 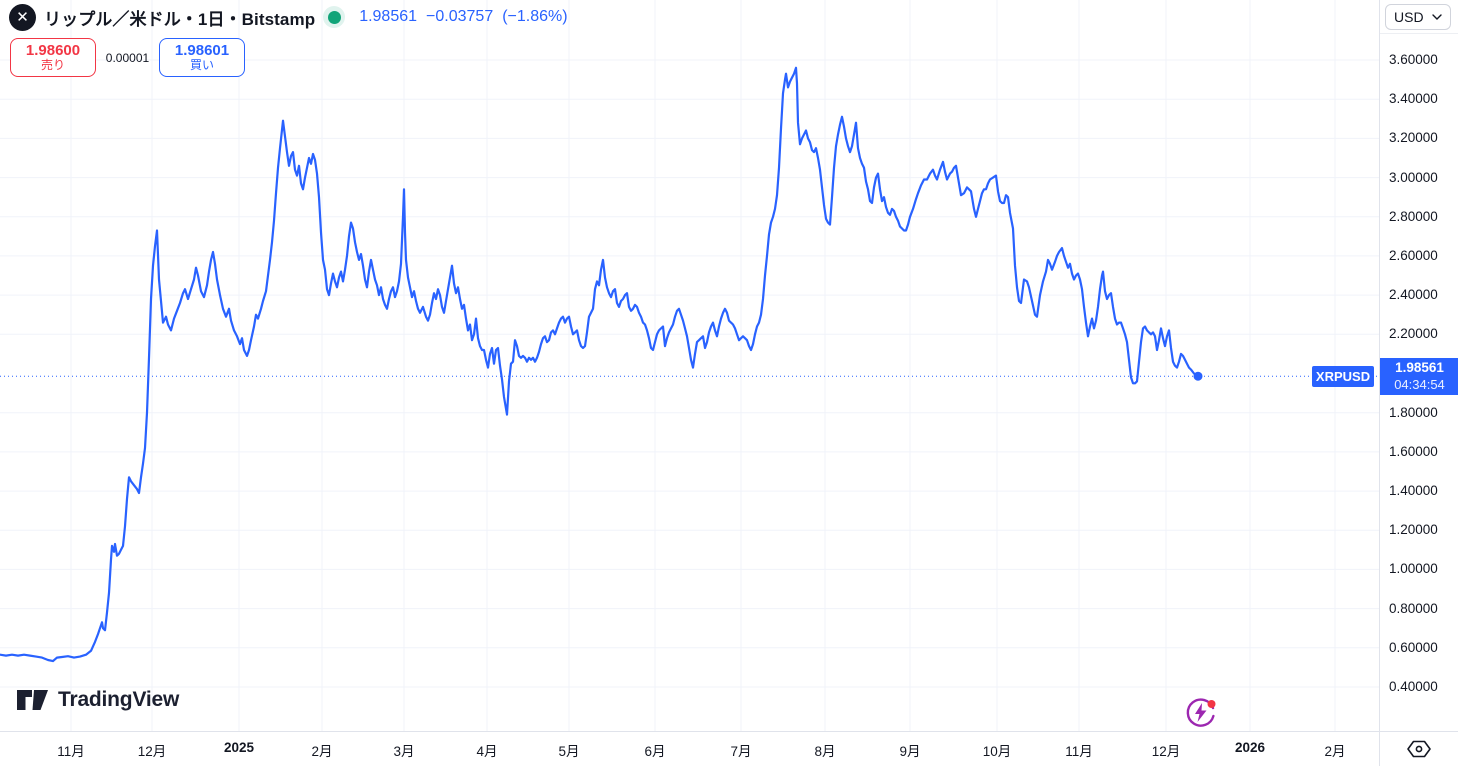 What do you see at coordinates (32, 700) in the screenshot?
I see `tradingview-logo-icon` at bounding box center [32, 700].